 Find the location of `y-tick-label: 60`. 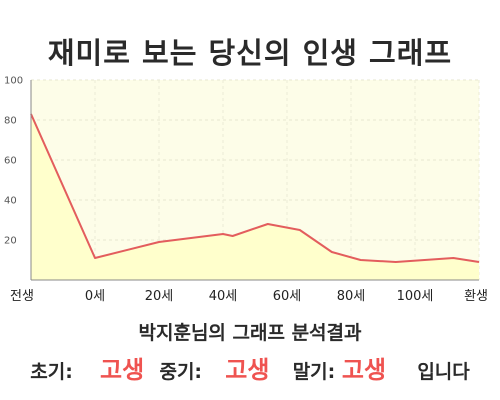

y-tick-label: 60 is located at coordinates (10, 161).